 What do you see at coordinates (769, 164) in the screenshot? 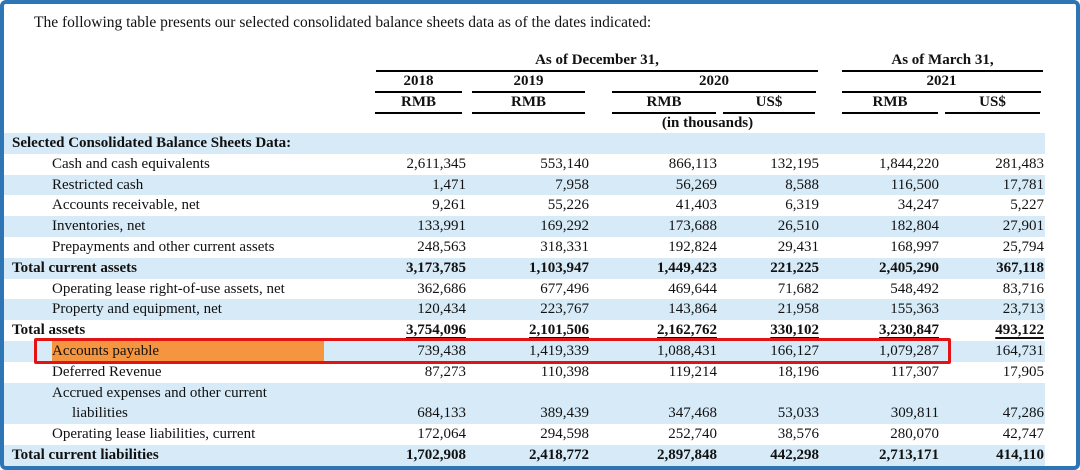
I see `row-value: 132,195` at bounding box center [769, 164].